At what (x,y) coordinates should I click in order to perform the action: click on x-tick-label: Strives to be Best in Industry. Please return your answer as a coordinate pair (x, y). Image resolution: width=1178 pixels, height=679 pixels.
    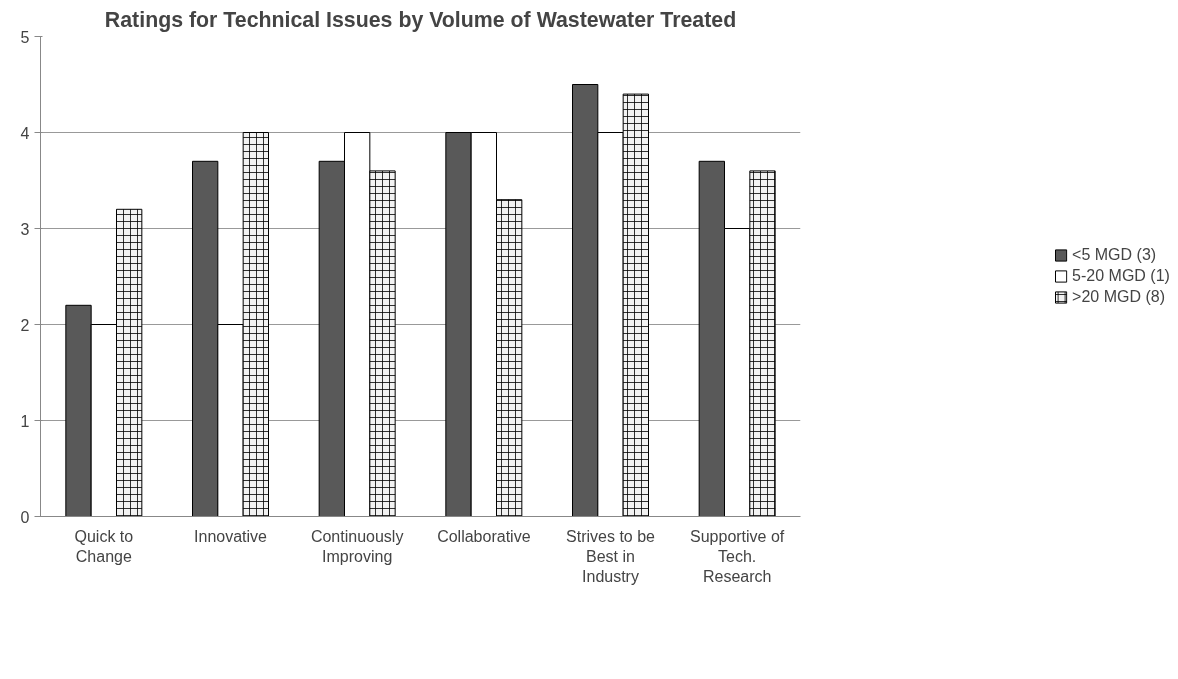
    Looking at the image, I should click on (611, 556).